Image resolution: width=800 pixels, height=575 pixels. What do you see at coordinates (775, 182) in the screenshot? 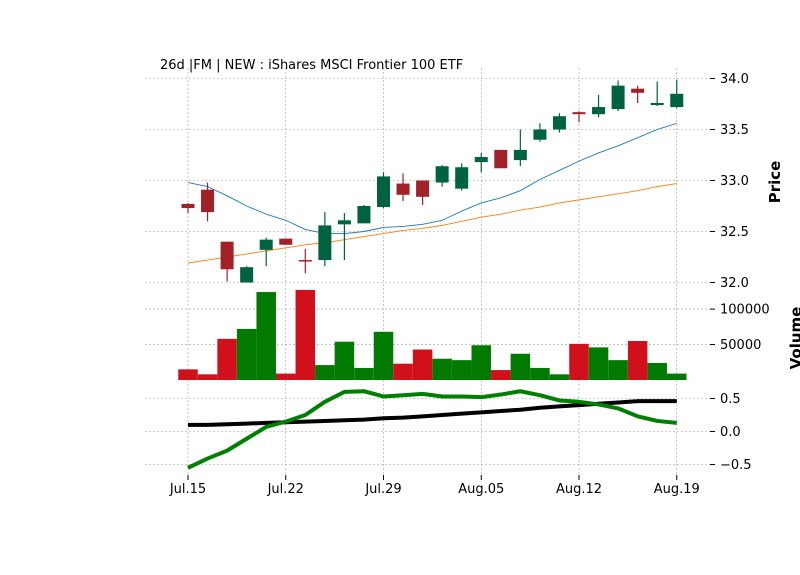
I see `price-axis-label: Price` at bounding box center [775, 182].